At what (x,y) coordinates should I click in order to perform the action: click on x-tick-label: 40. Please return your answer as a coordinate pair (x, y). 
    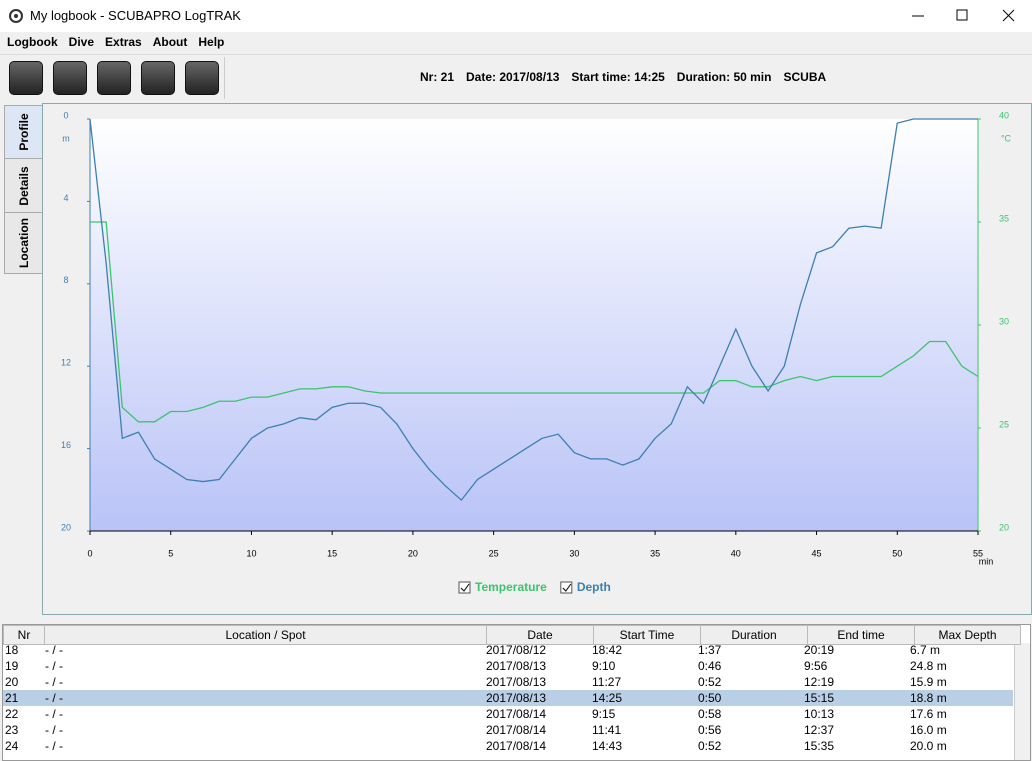
    Looking at the image, I should click on (736, 553).